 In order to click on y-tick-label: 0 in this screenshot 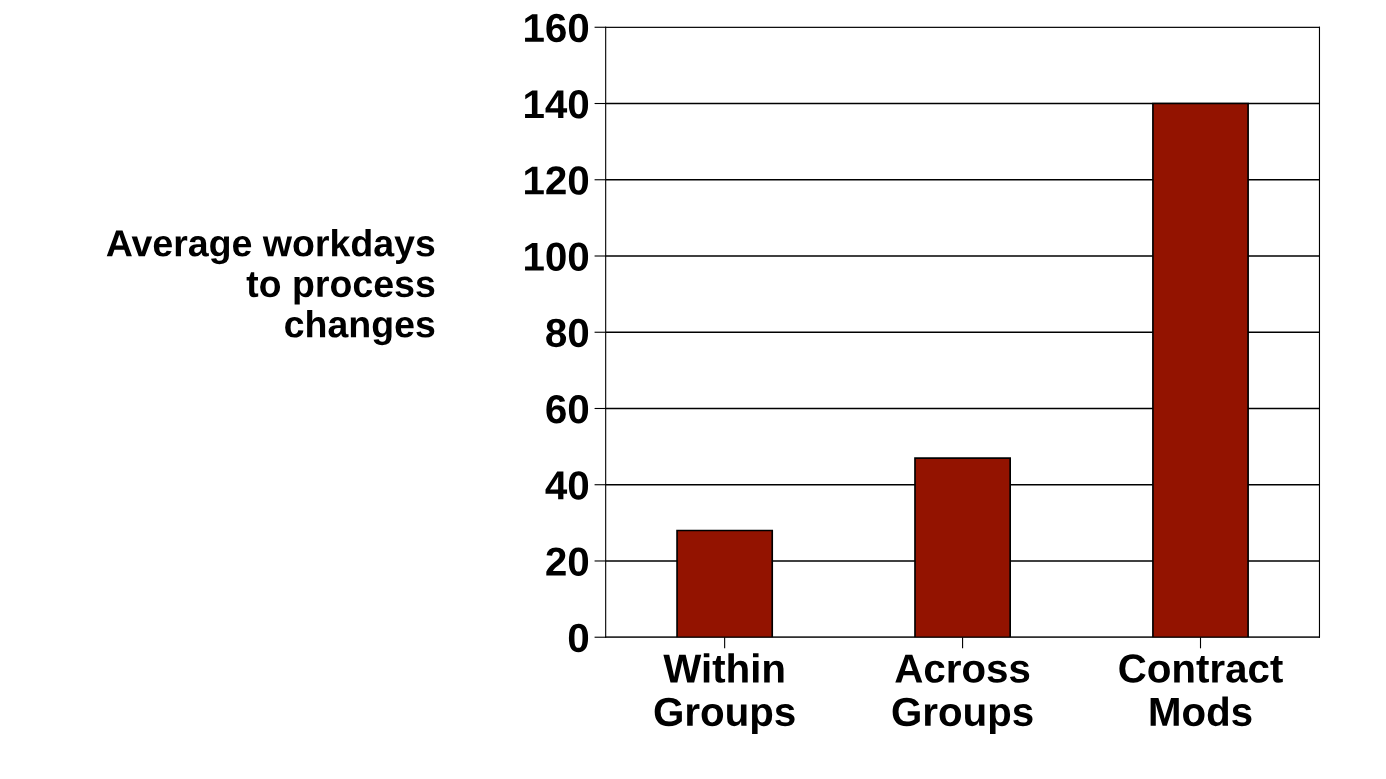, I will do `click(578, 638)`.